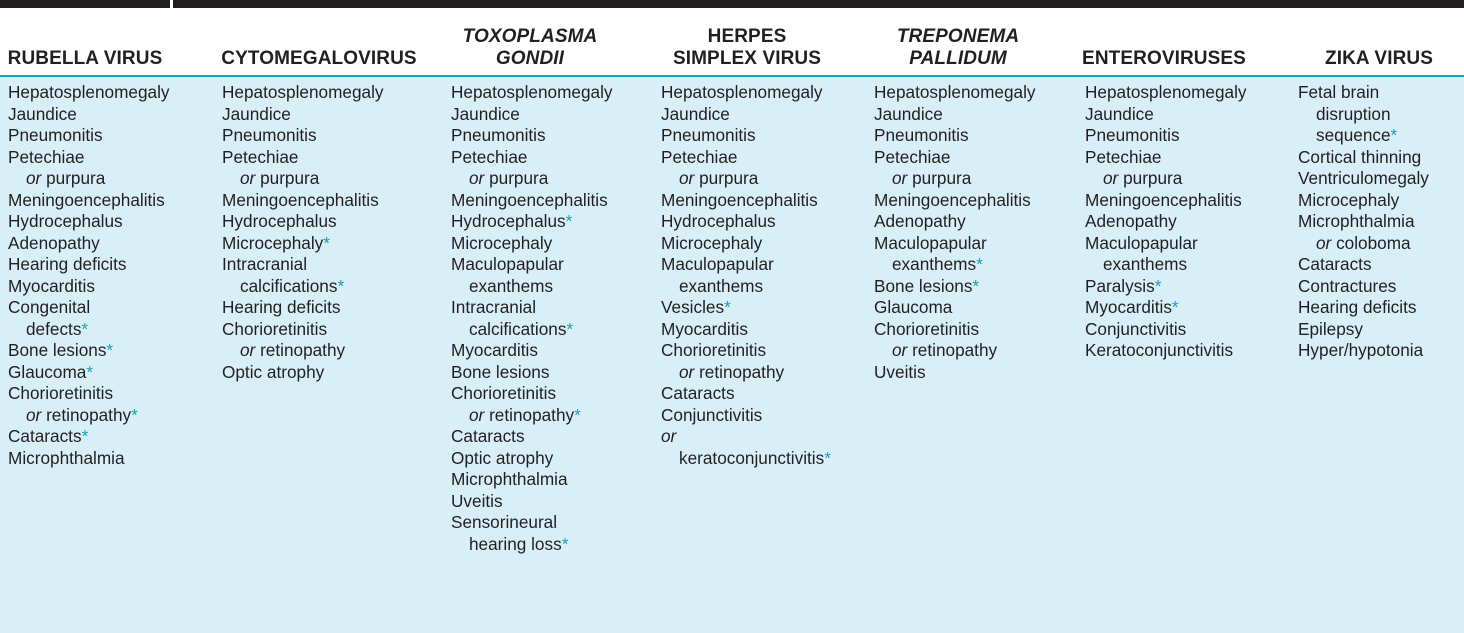 The width and height of the screenshot is (1464, 633). I want to click on finding-text: Maculopapular, so click(531, 265).